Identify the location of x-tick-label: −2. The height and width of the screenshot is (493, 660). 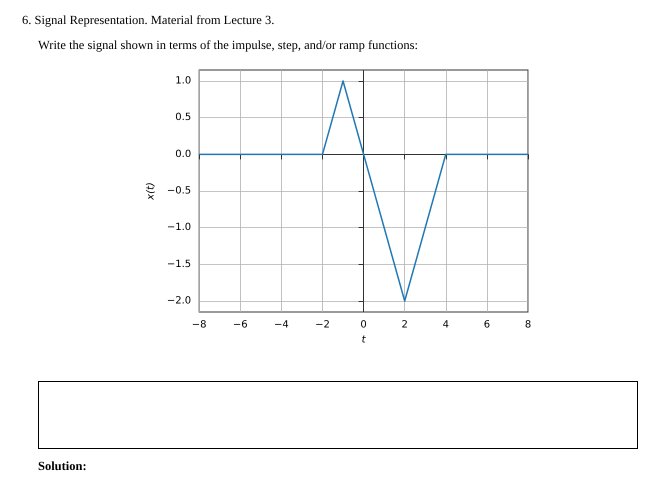
(322, 325).